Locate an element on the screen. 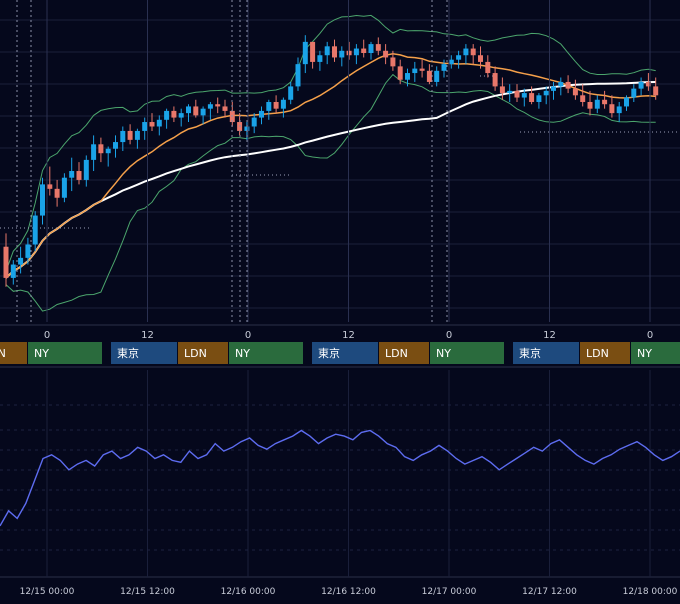 The height and width of the screenshot is (604, 680). date-tick-label: 12/15 12:00 is located at coordinates (147, 592).